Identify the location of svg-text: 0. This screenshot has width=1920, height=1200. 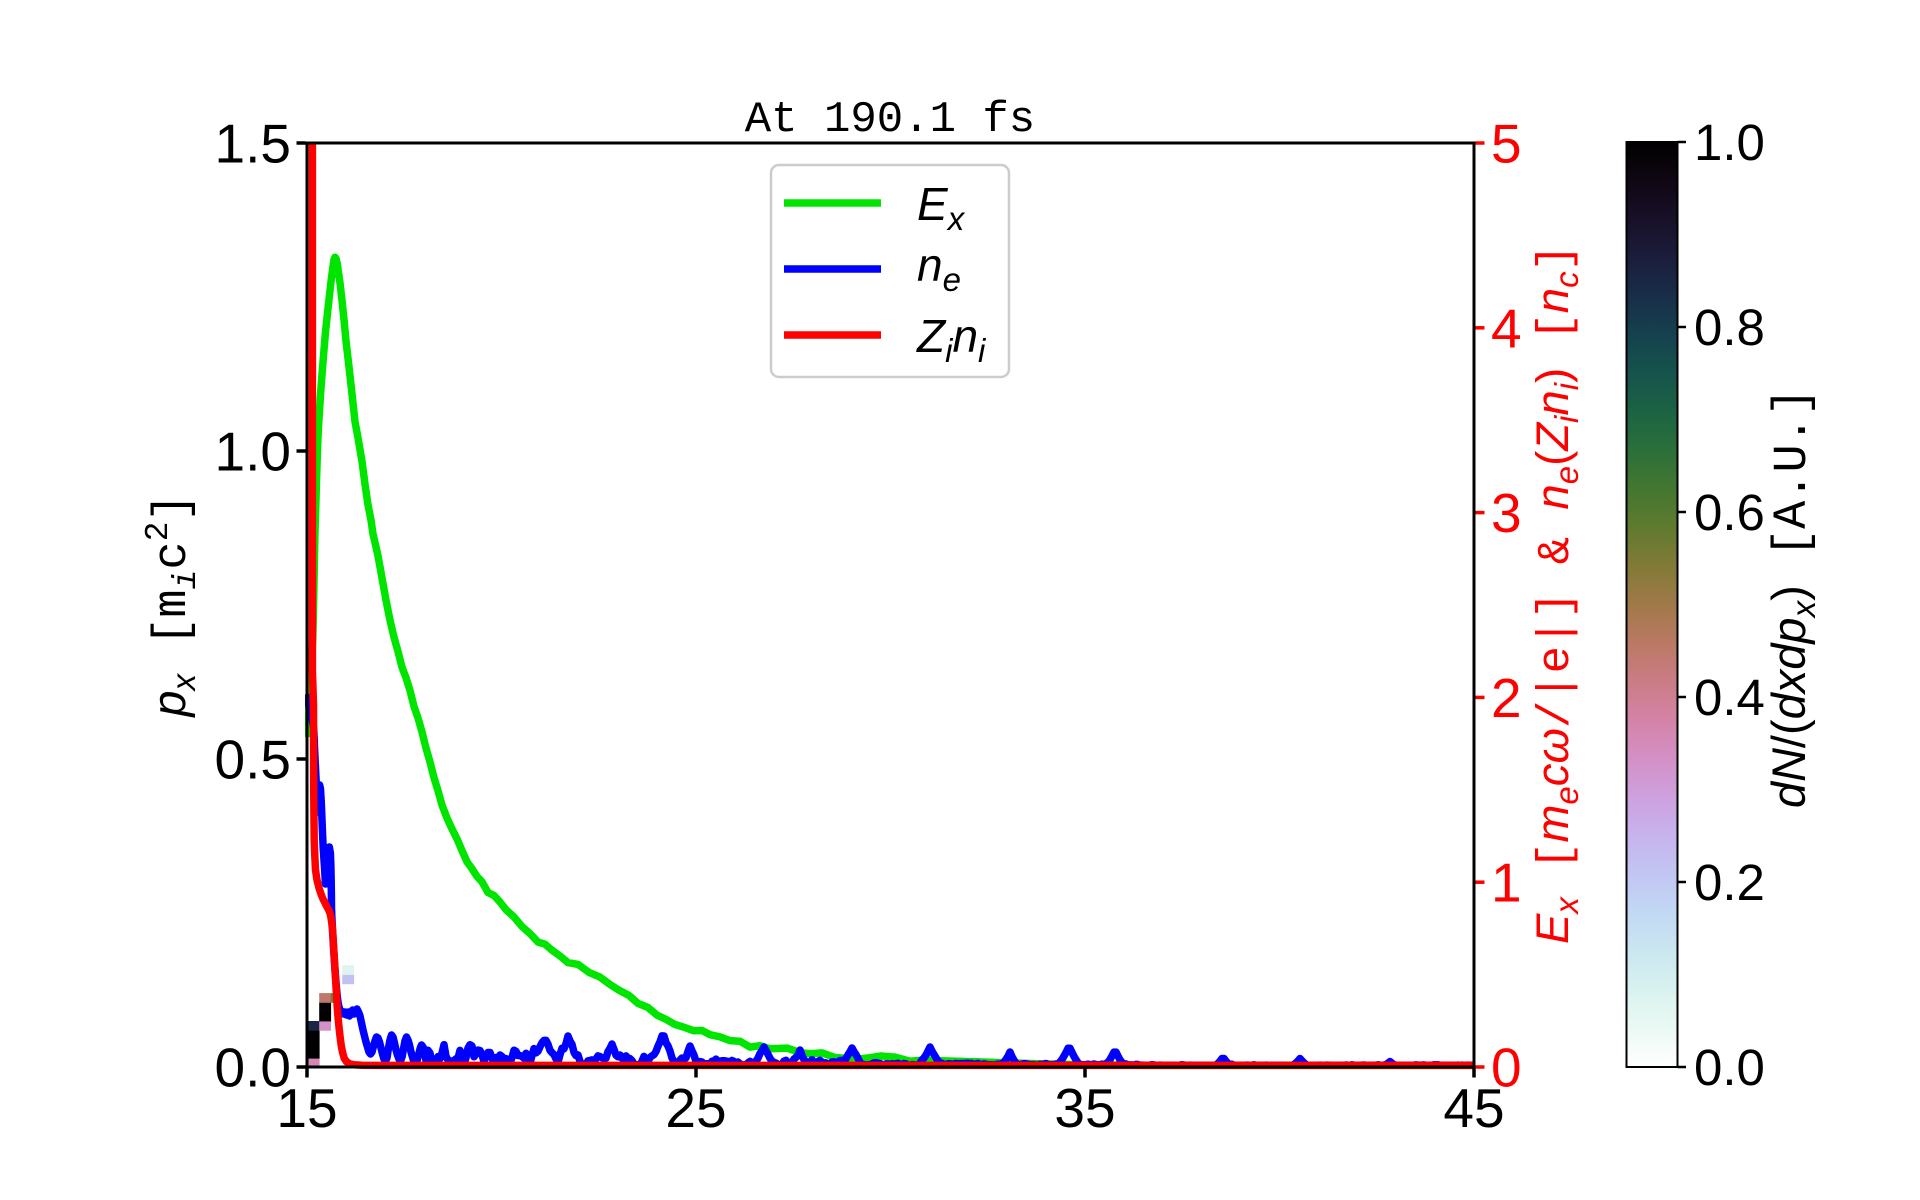
(1506, 1068).